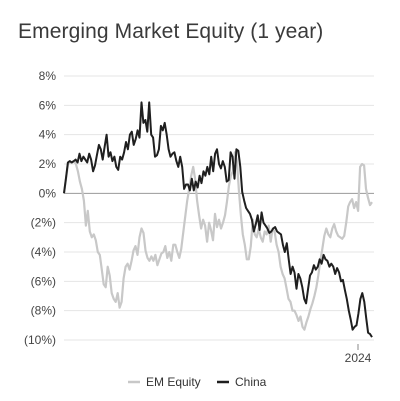  Describe the element at coordinates (48, 193) in the screenshot. I see `y-tick-label: 0%` at that location.